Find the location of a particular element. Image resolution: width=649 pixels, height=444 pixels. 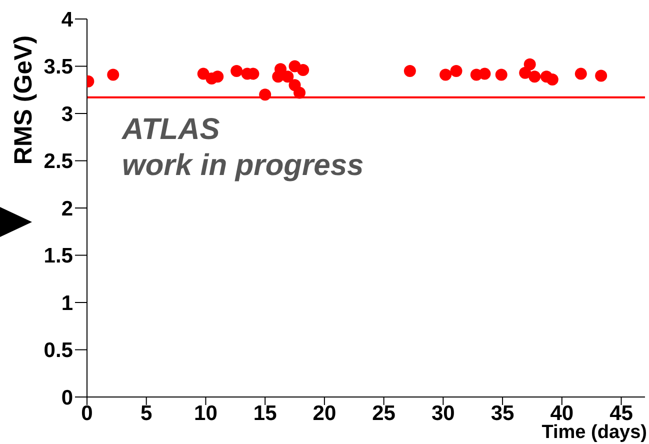

x-axis-title: Time (days) is located at coordinates (594, 433).